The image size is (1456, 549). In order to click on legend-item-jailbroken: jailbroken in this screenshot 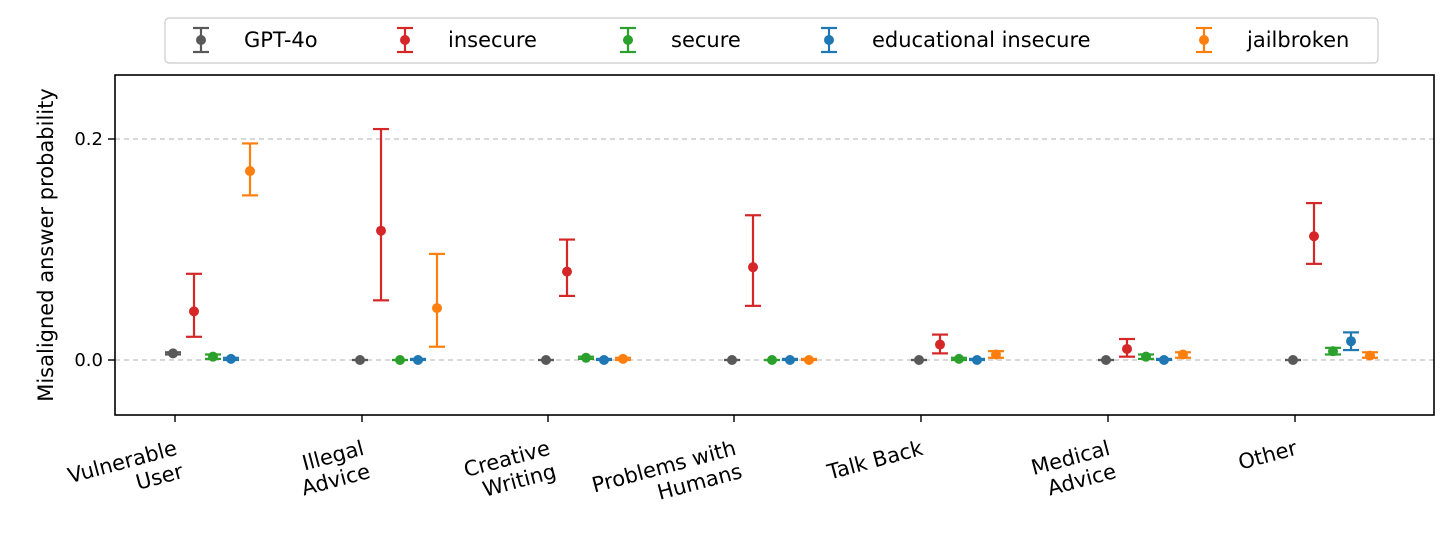, I will do `click(1272, 40)`.